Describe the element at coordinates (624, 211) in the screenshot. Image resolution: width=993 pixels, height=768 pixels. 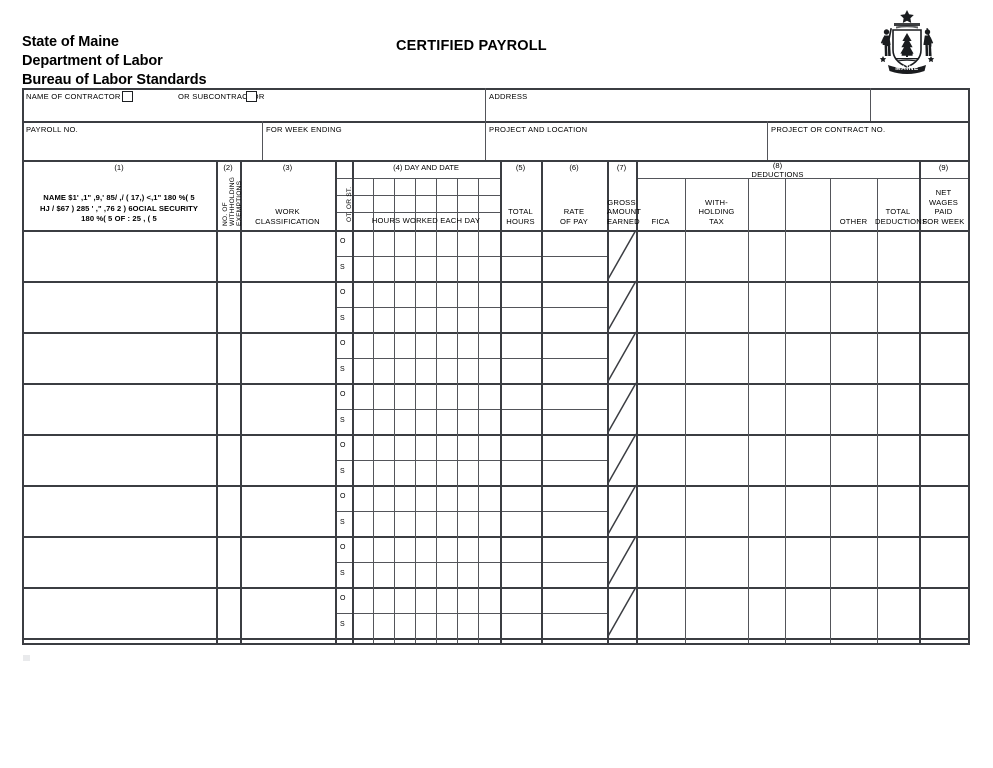
I see `gross-amount-line-2: AMOUNT` at that location.